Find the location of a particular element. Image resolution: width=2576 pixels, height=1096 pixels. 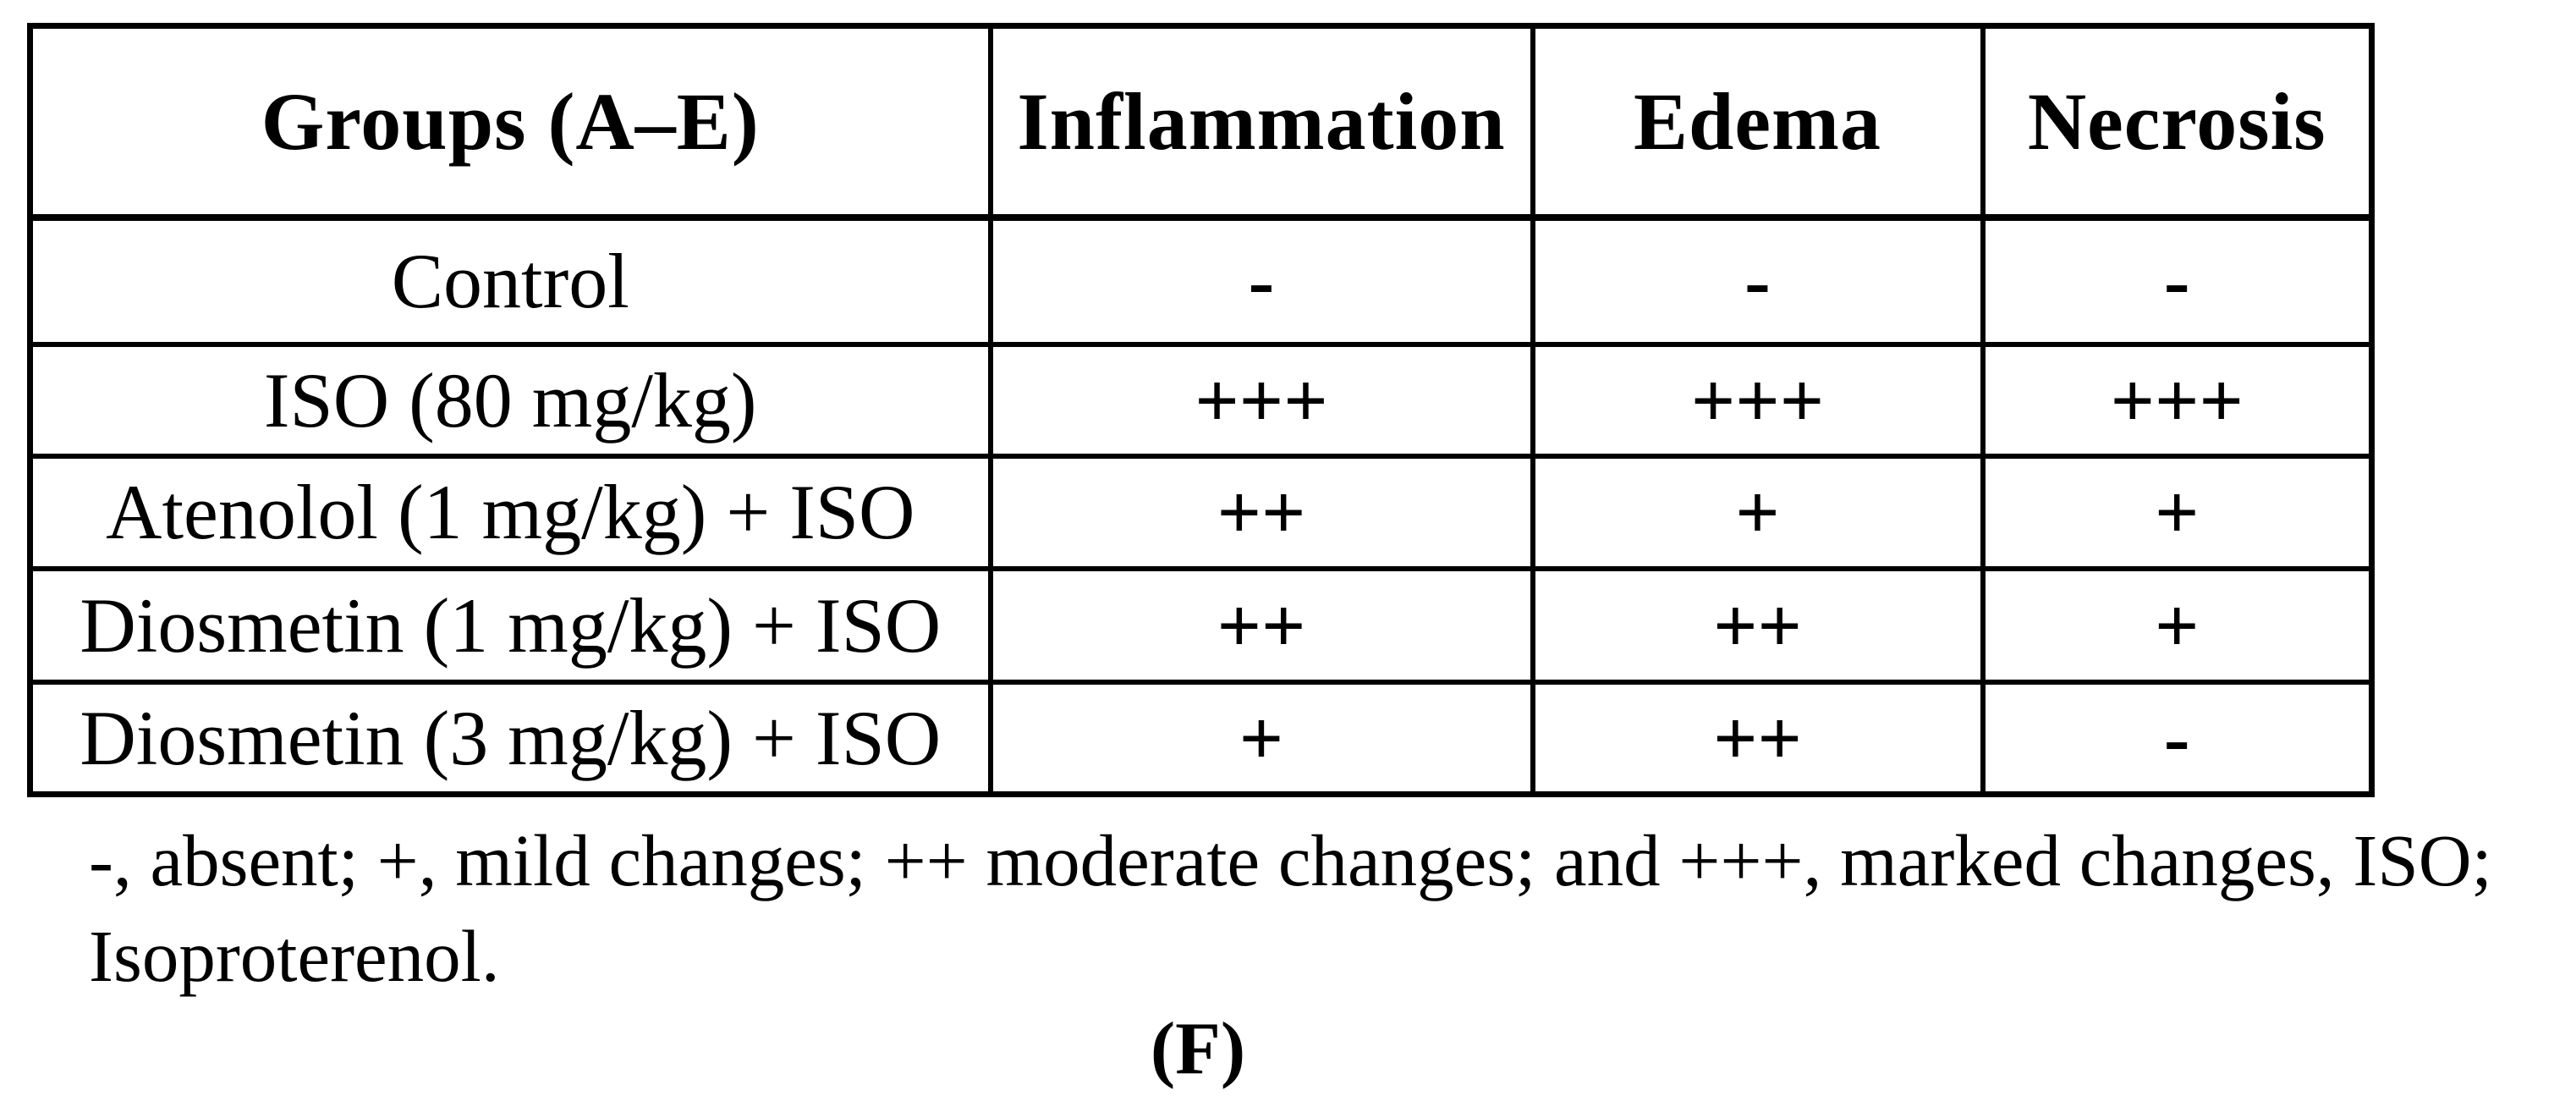

group-cell: Diosmetin (3 mg/kg) + ISO is located at coordinates (510, 738).